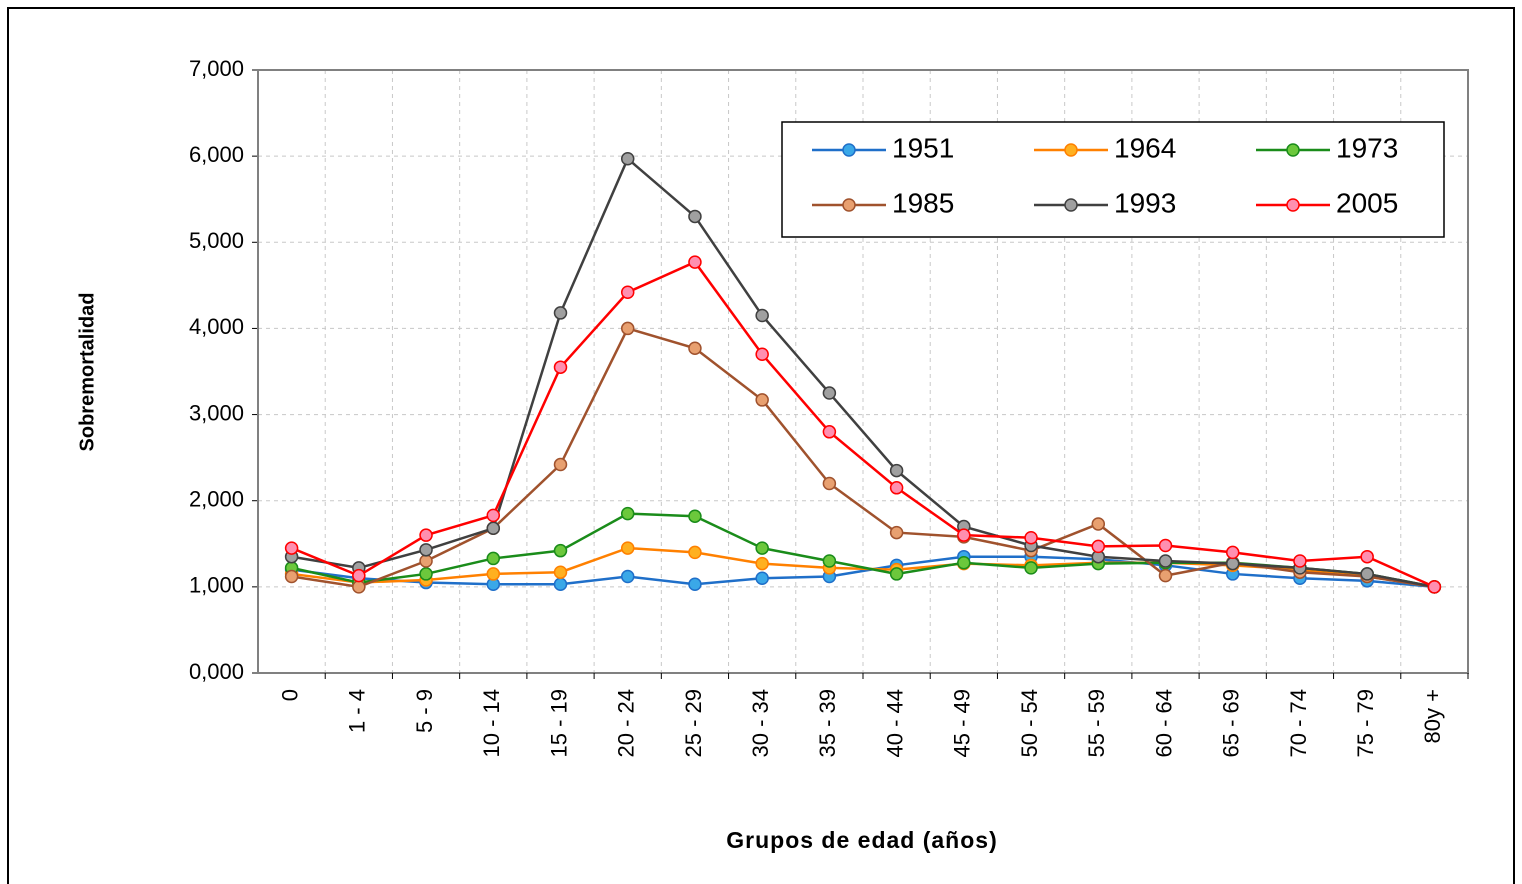 This screenshot has width=1522, height=884. What do you see at coordinates (357, 711) in the screenshot?
I see `x-tick-label: 1 - 4` at bounding box center [357, 711].